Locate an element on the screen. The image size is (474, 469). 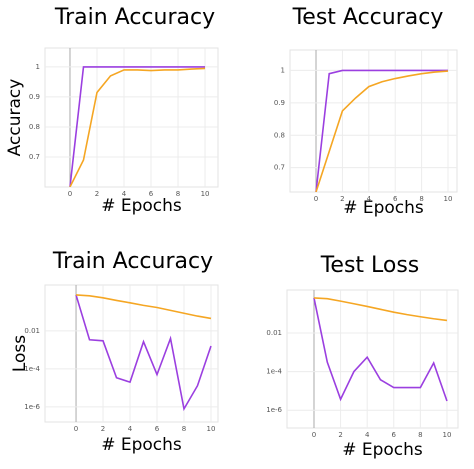
y-axis-label: Loss is located at coordinates (20, 353).